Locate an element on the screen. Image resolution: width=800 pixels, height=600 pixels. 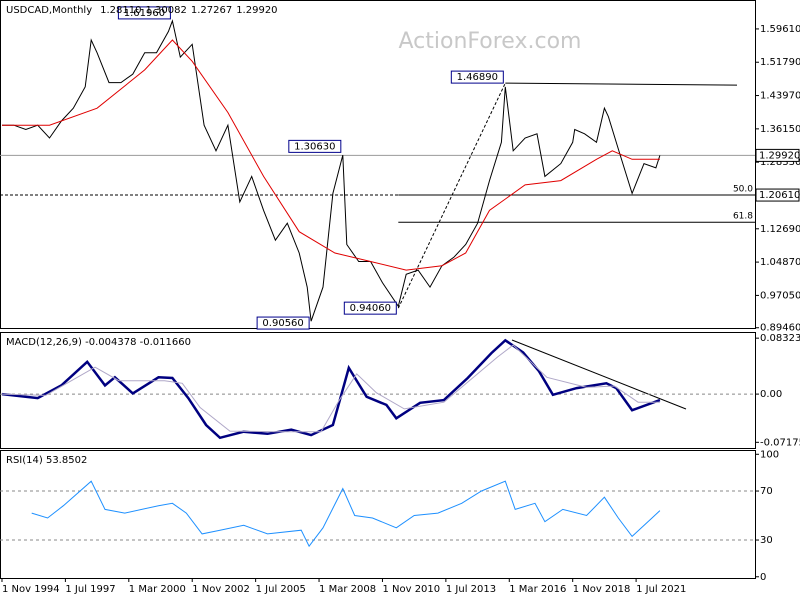
panel-title: MACD(12,26,9) -0.004378 -0.011660 is located at coordinates (98, 342).